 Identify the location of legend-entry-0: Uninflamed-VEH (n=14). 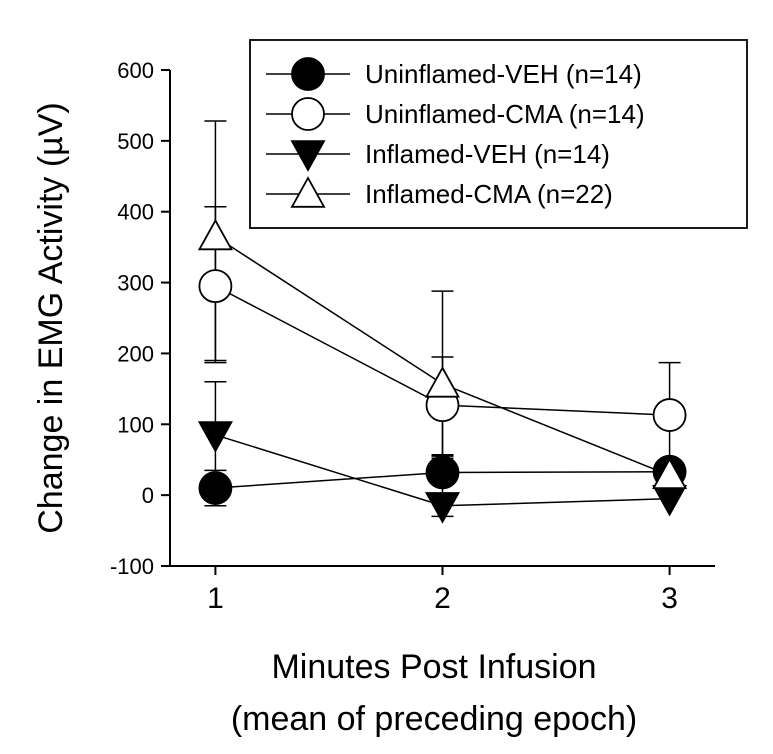
(454, 74).